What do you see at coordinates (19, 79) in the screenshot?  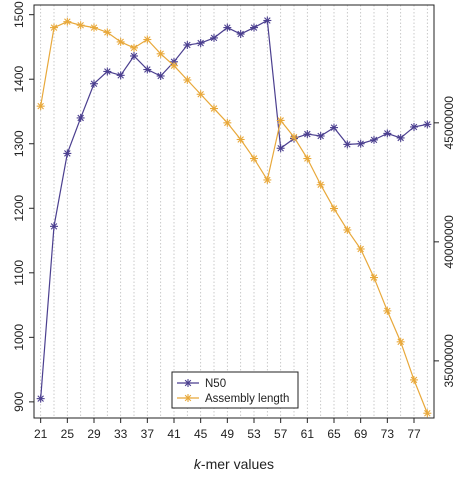 I see `y-left-tick-label: 1400` at bounding box center [19, 79].